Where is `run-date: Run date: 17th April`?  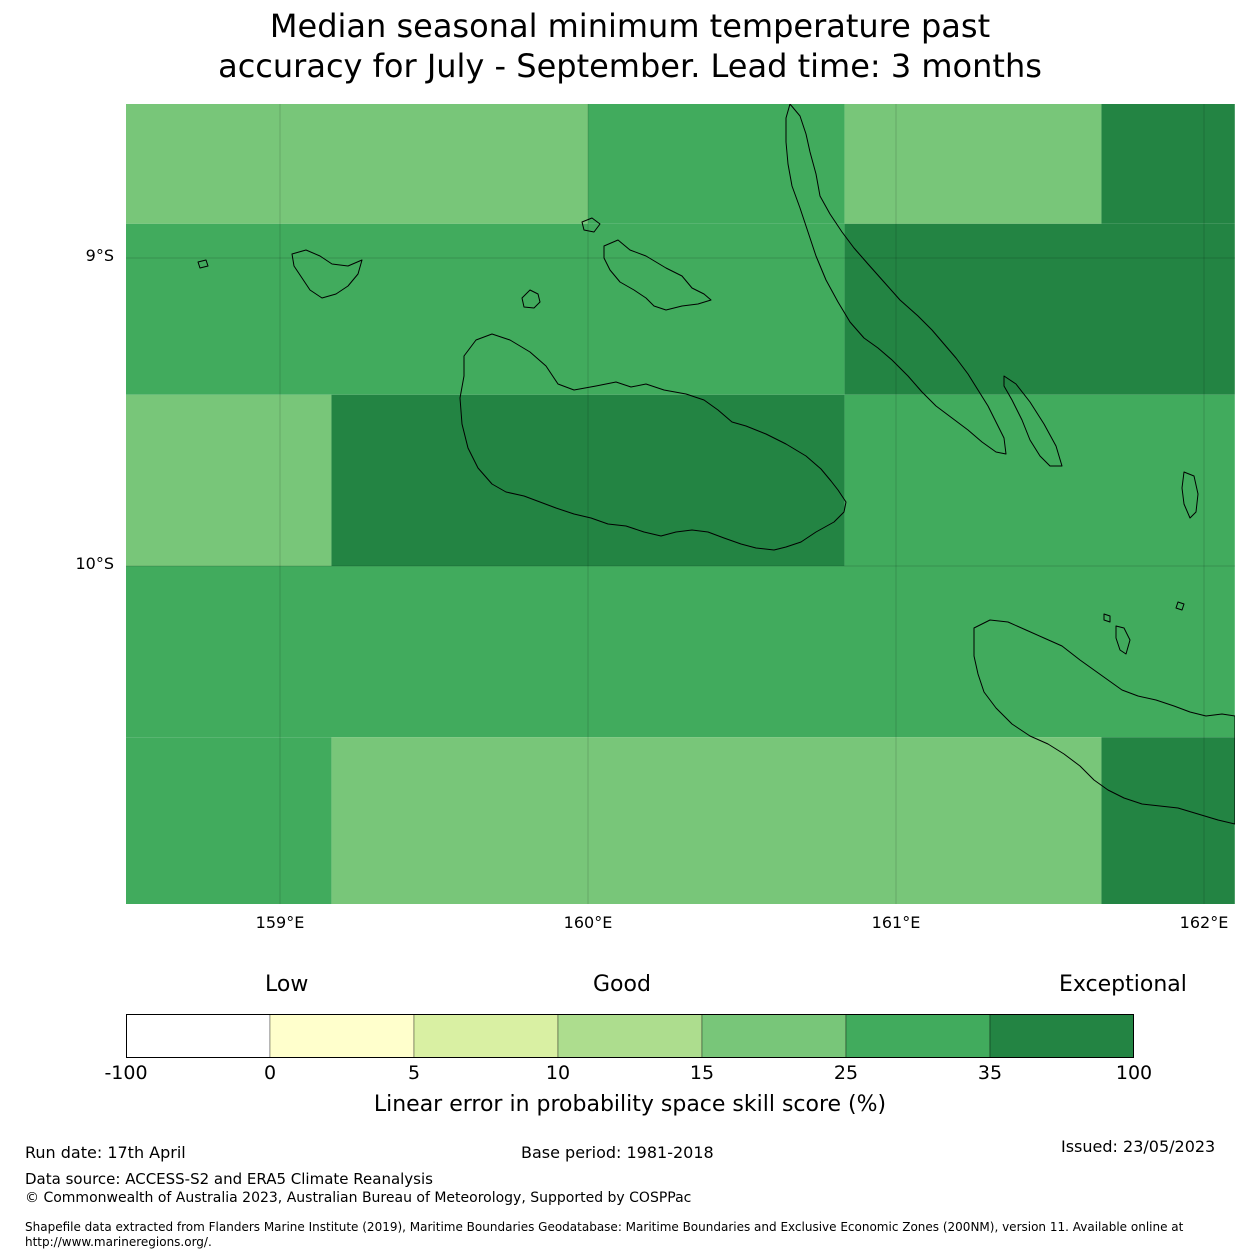
run-date: Run date: 17th April is located at coordinates (105, 1152).